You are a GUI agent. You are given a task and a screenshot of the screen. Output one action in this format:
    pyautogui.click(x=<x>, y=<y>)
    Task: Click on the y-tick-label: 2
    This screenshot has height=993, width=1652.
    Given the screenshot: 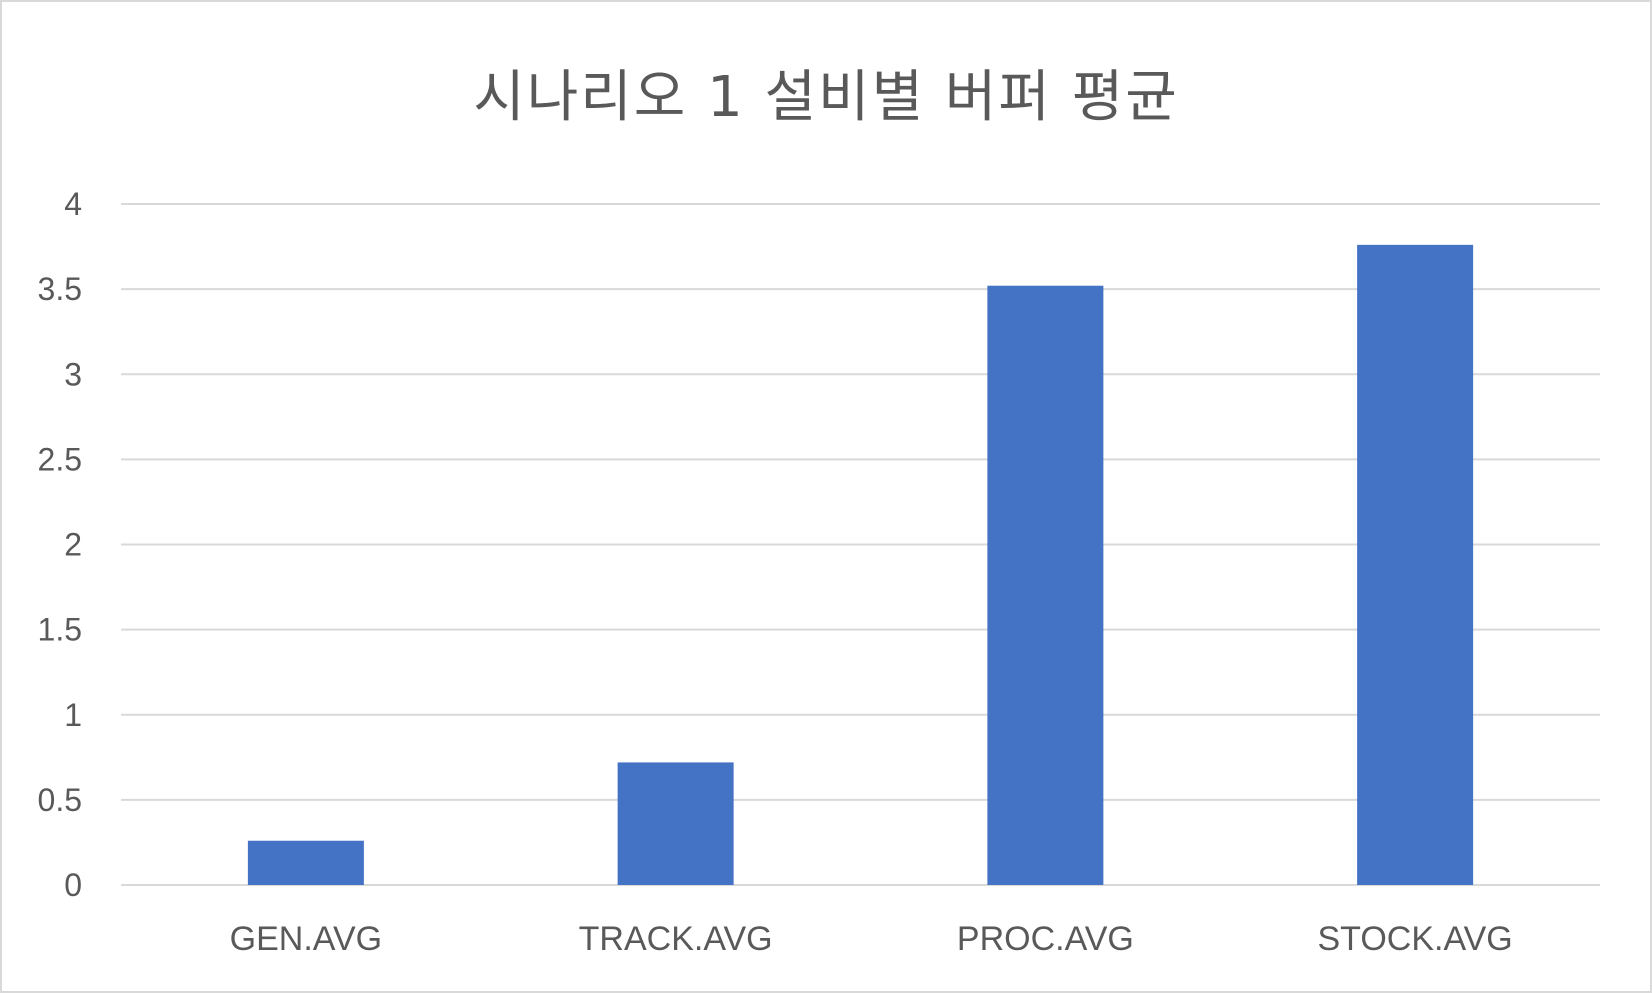 What is the action you would take?
    pyautogui.click(x=73, y=545)
    